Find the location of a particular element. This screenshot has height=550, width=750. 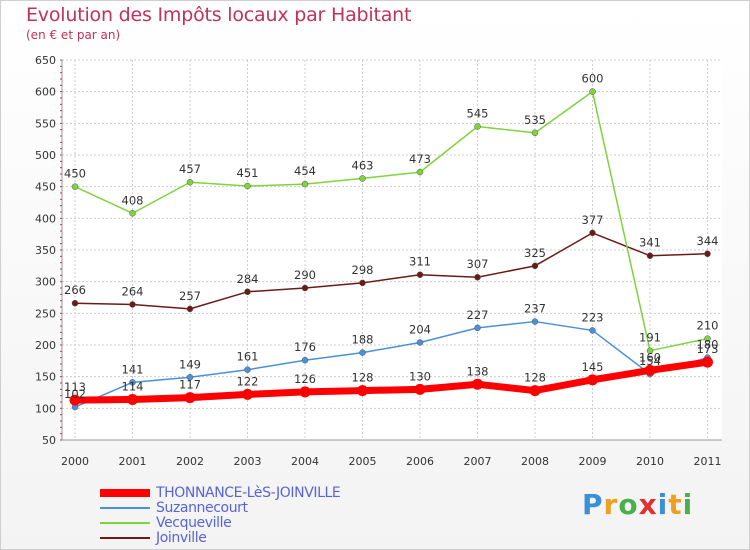

data-label: 154 is located at coordinates (650, 361).